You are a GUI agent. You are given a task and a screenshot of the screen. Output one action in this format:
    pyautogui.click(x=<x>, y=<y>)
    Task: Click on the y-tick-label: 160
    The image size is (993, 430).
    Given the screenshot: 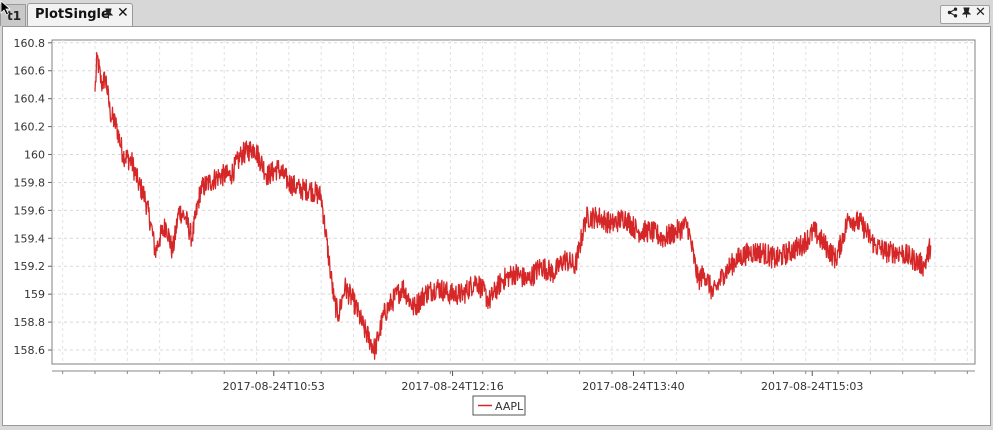 What is the action you would take?
    pyautogui.click(x=34, y=155)
    